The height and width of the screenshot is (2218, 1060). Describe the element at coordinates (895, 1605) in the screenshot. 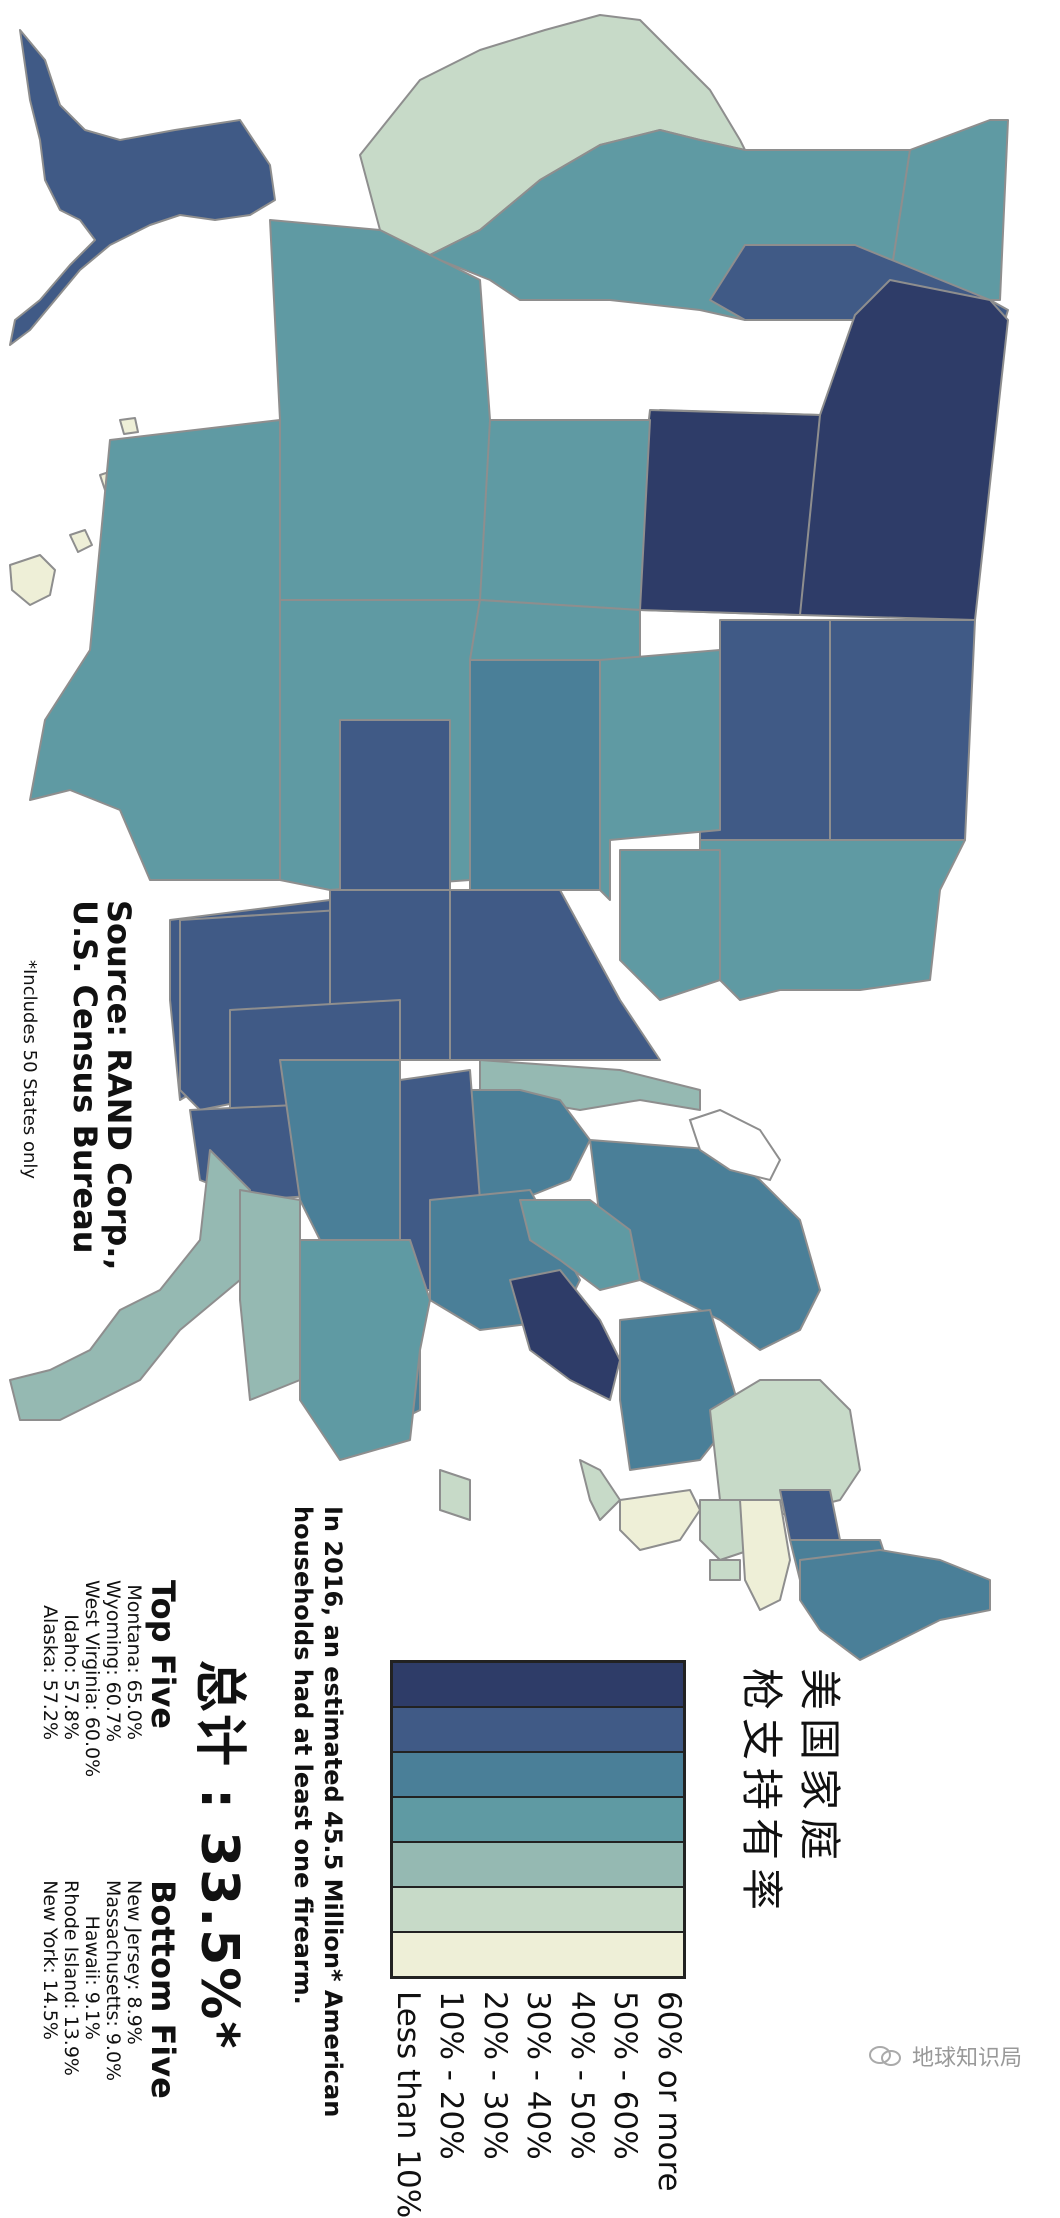

I see `state-maine` at that location.